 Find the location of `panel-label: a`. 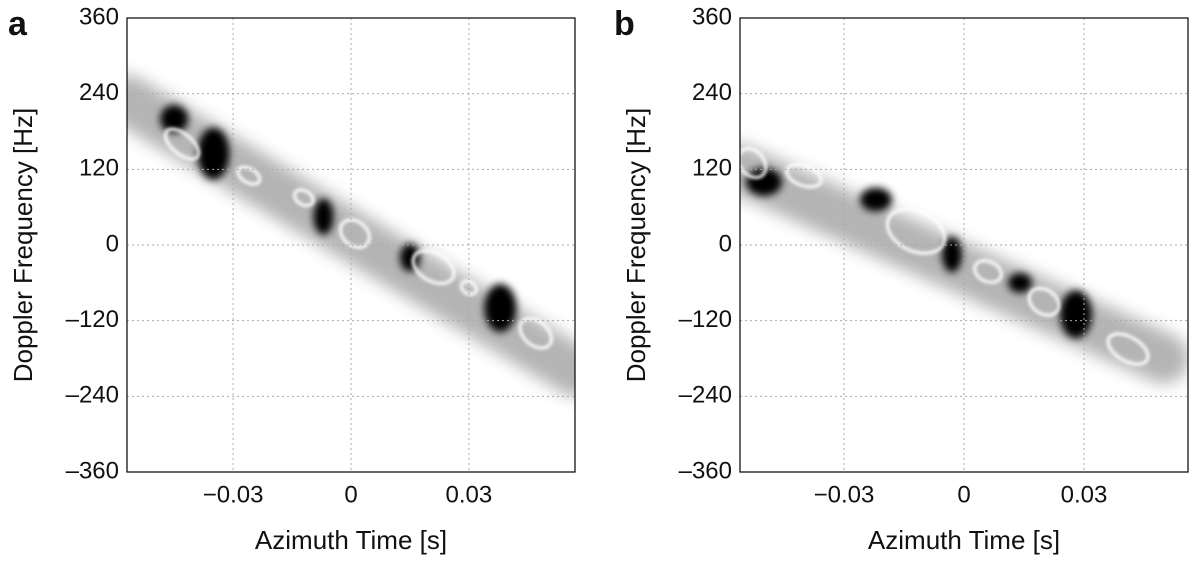

panel-label: a is located at coordinates (18, 24).